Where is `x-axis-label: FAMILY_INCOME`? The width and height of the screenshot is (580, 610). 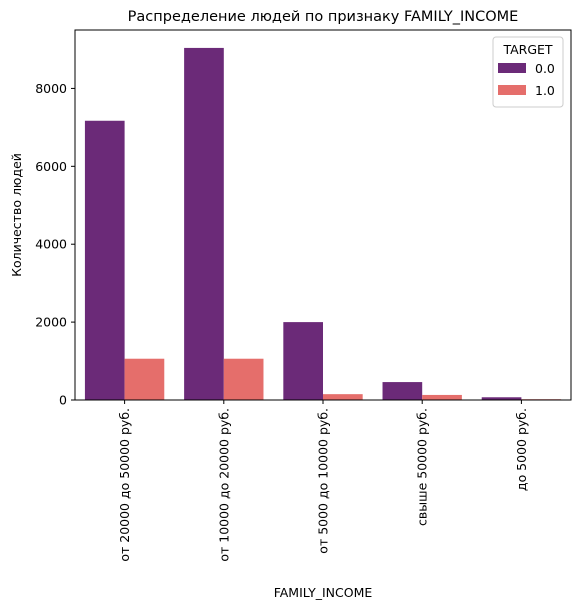
x-axis-label: FAMILY_INCOME is located at coordinates (323, 592).